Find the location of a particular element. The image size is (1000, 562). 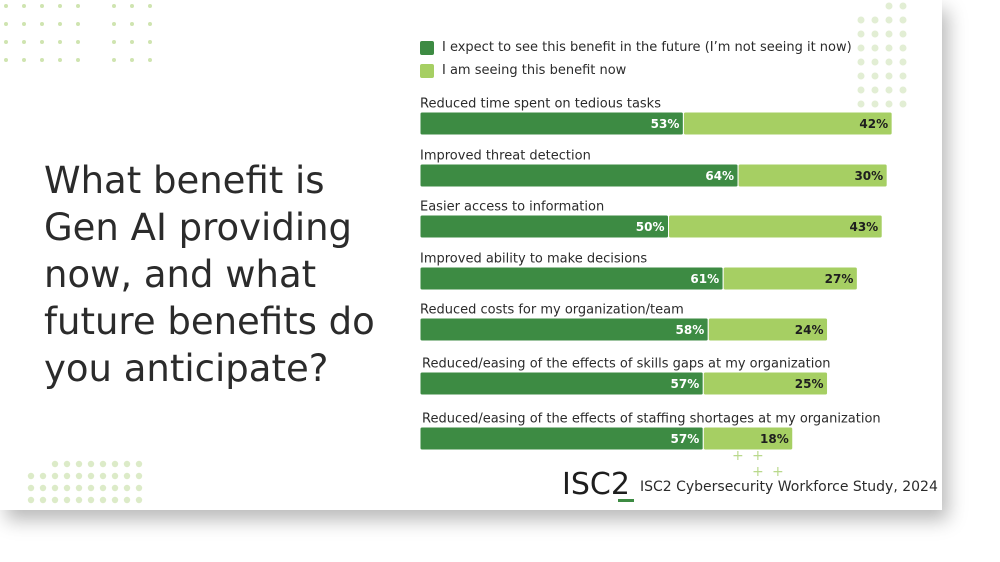

decorative-dots-top-left is located at coordinates (78, 33).